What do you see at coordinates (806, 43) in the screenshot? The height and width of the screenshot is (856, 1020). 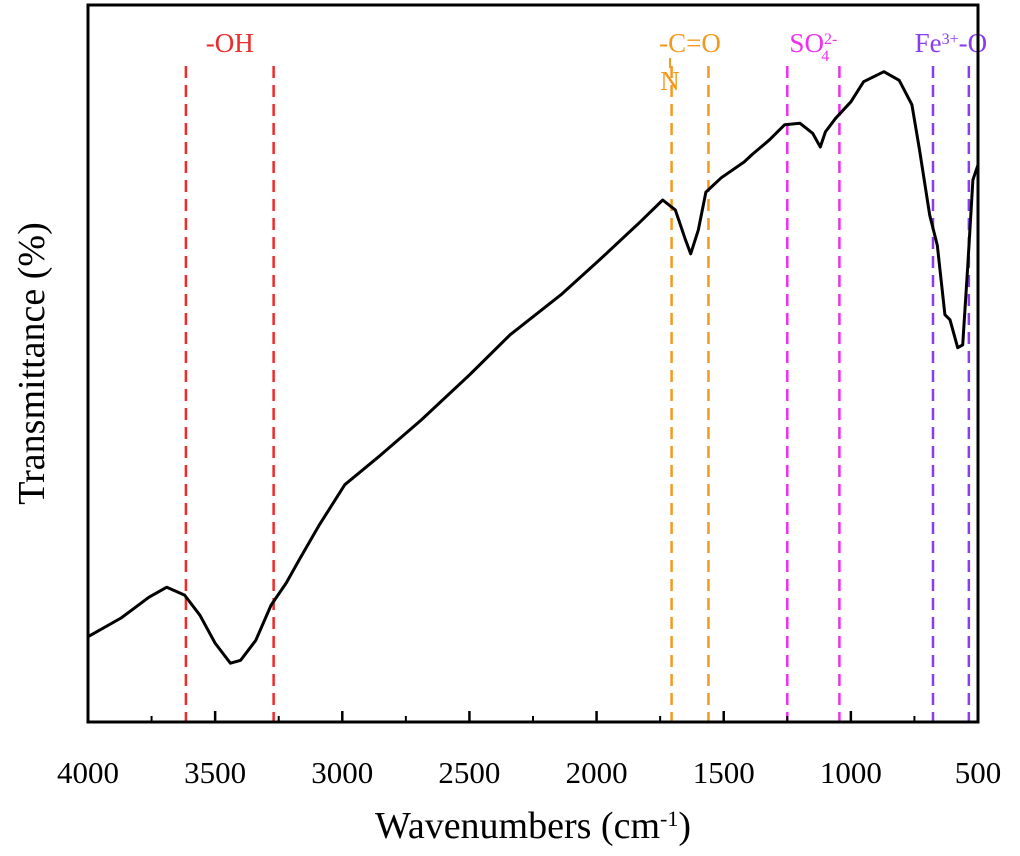 I see `annotation-part: SO` at bounding box center [806, 43].